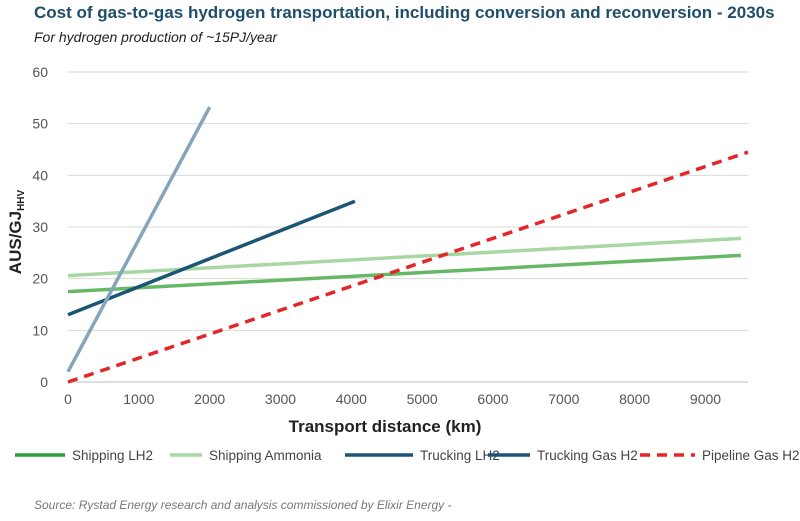 This screenshot has width=800, height=521. What do you see at coordinates (404, 273) in the screenshot?
I see `series-line-shipping-lh2` at bounding box center [404, 273].